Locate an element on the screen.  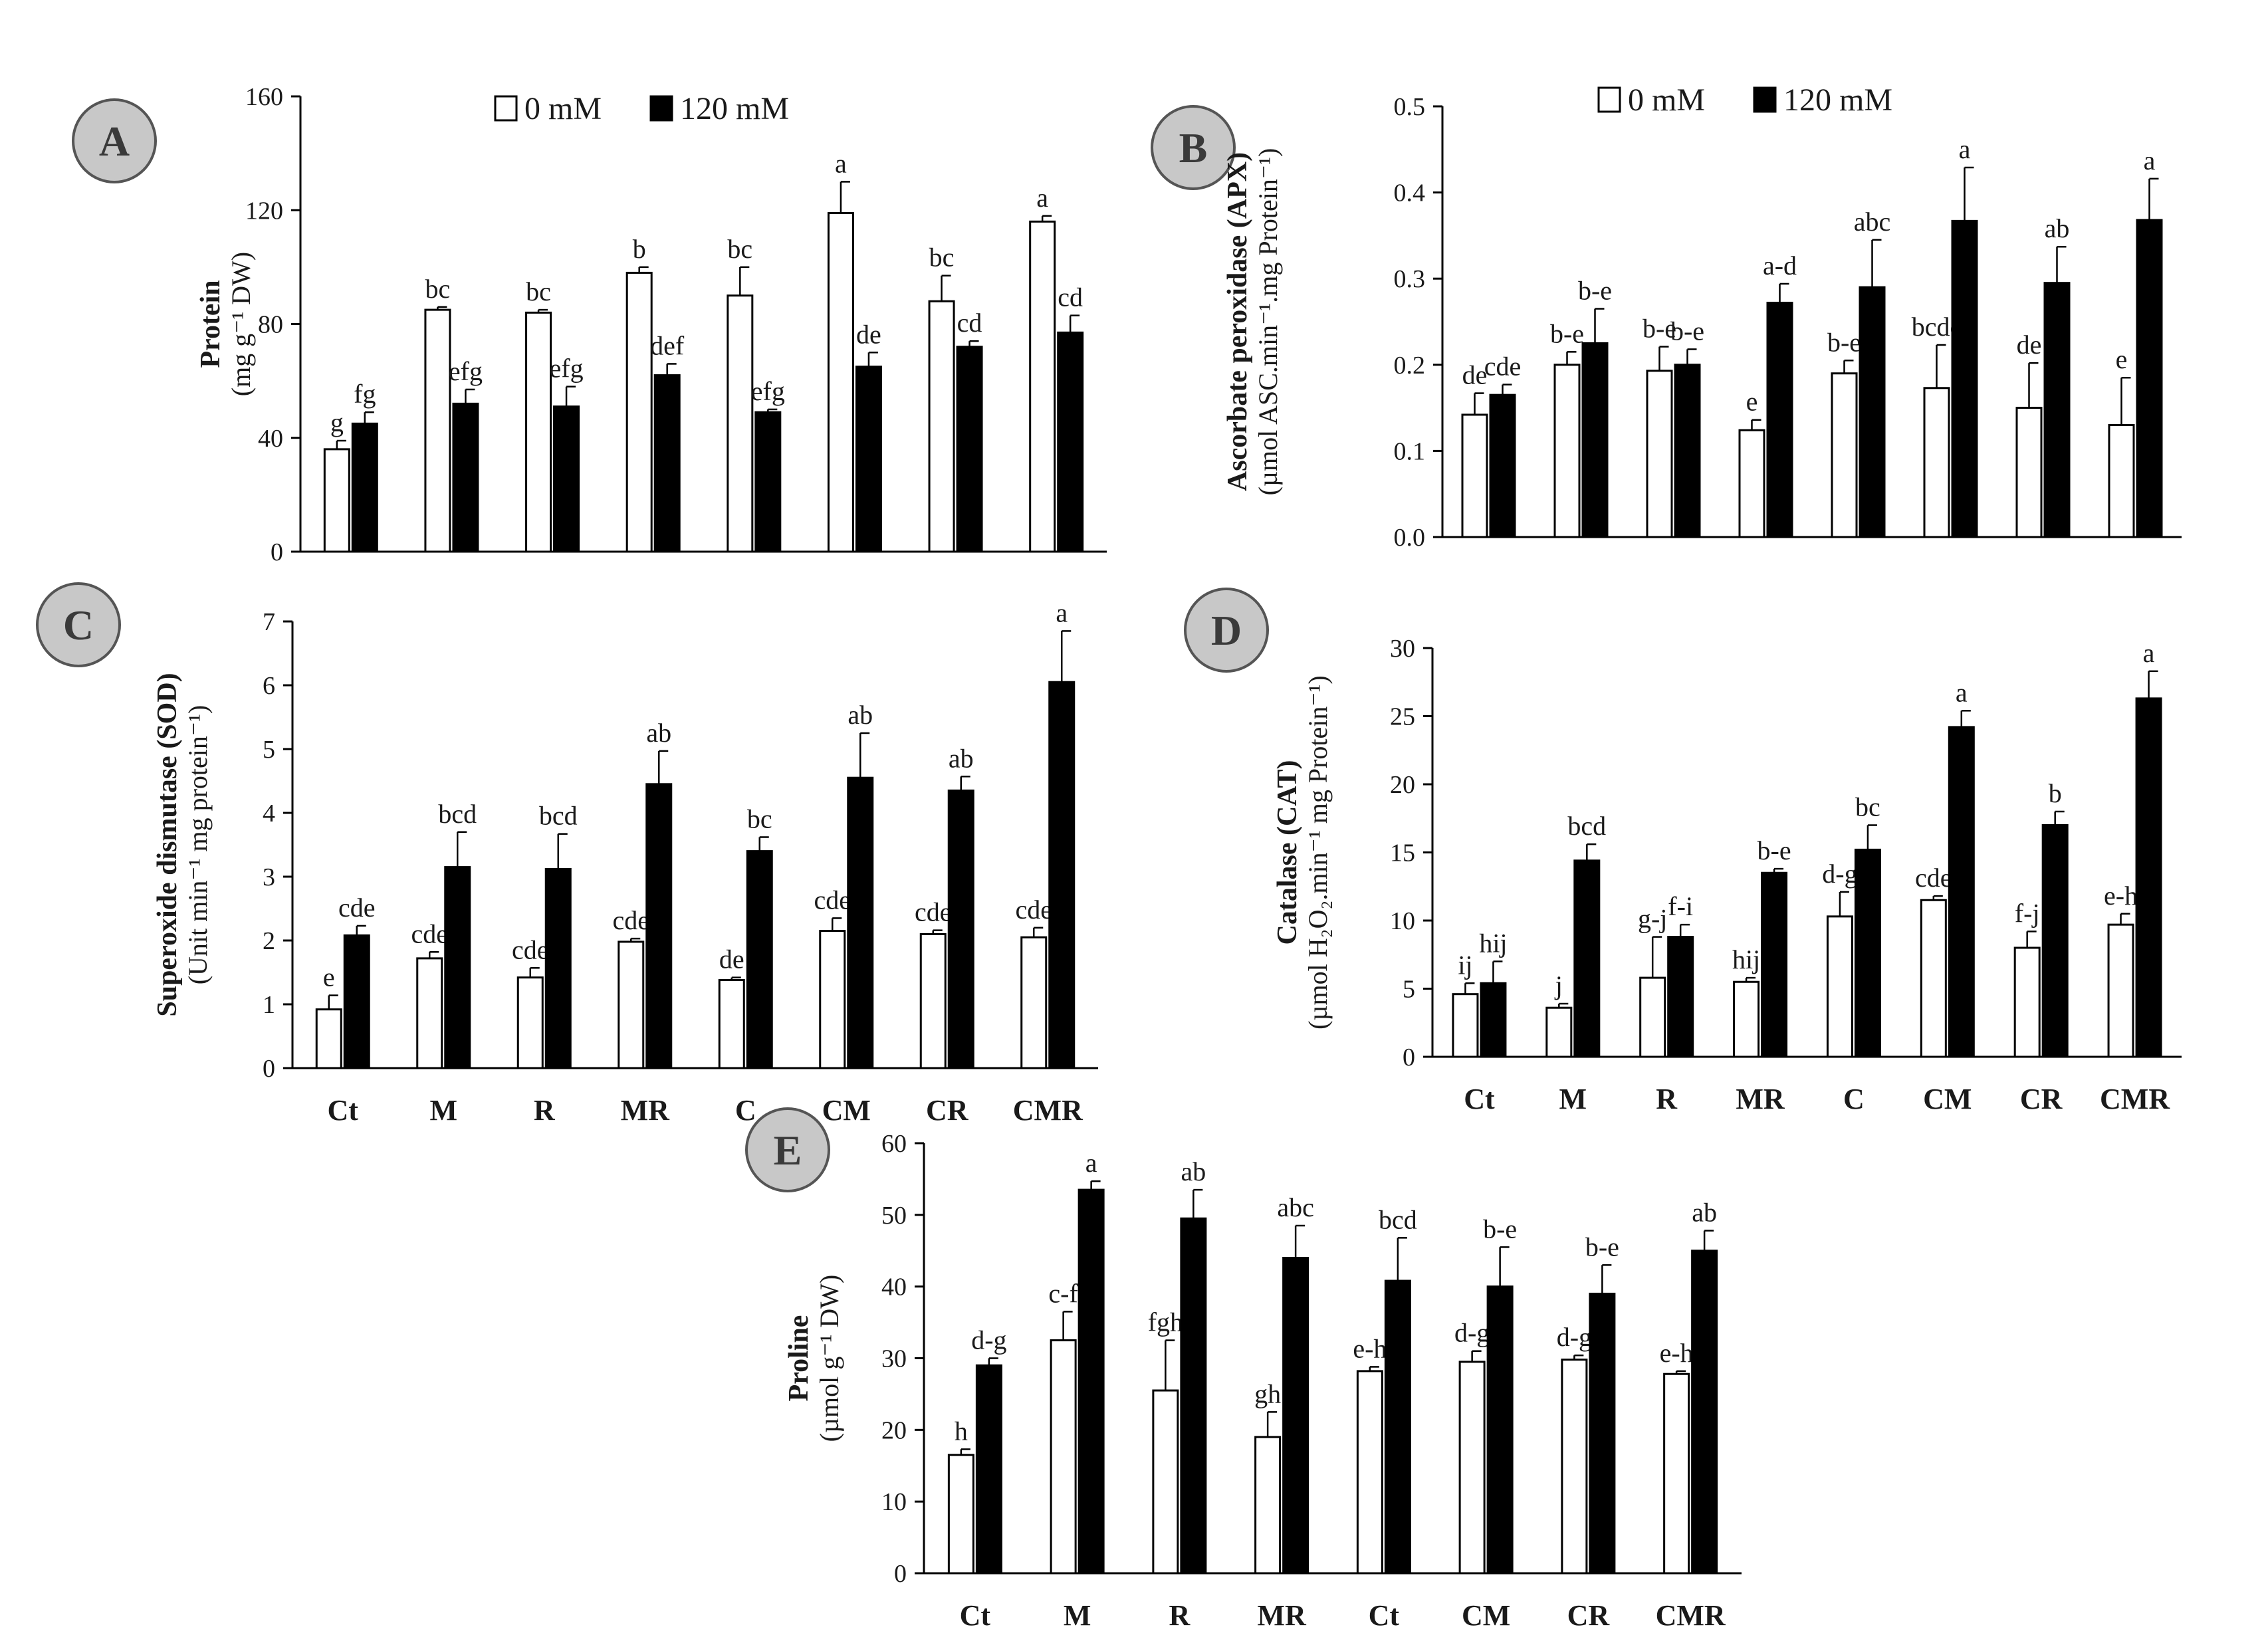
significance-label: abc is located at coordinates (1872, 222).